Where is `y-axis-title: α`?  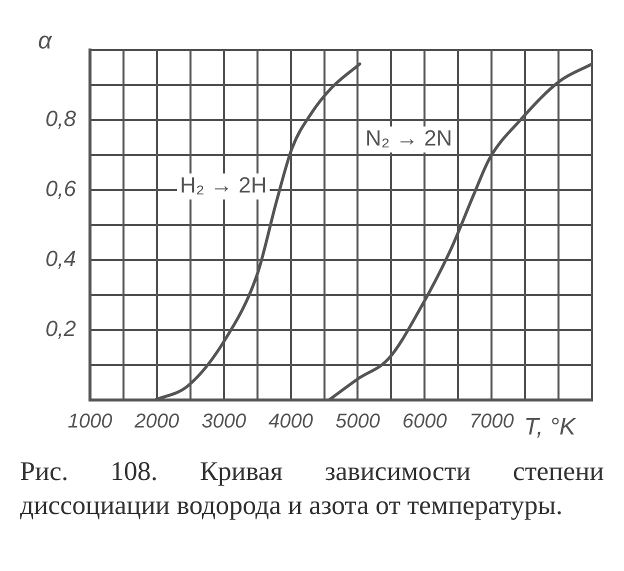
y-axis-title: α is located at coordinates (45, 41).